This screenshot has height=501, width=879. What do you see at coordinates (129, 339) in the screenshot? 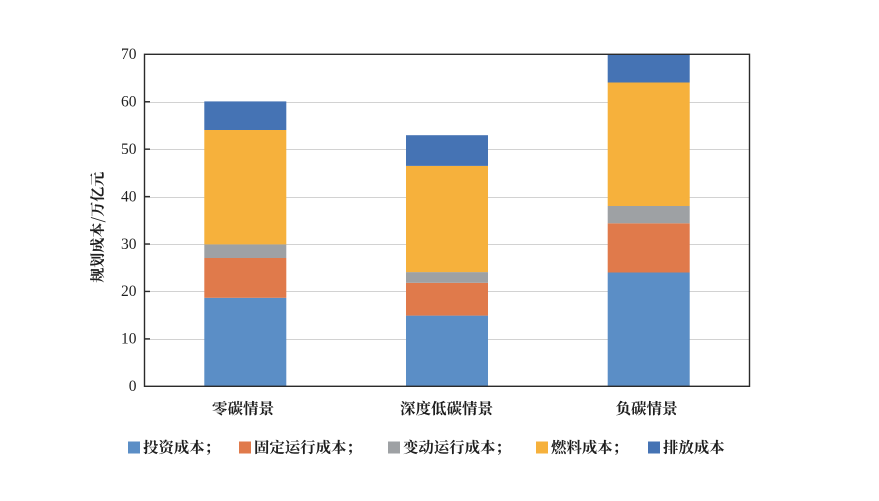
I see `svg-text: 10` at bounding box center [129, 339].